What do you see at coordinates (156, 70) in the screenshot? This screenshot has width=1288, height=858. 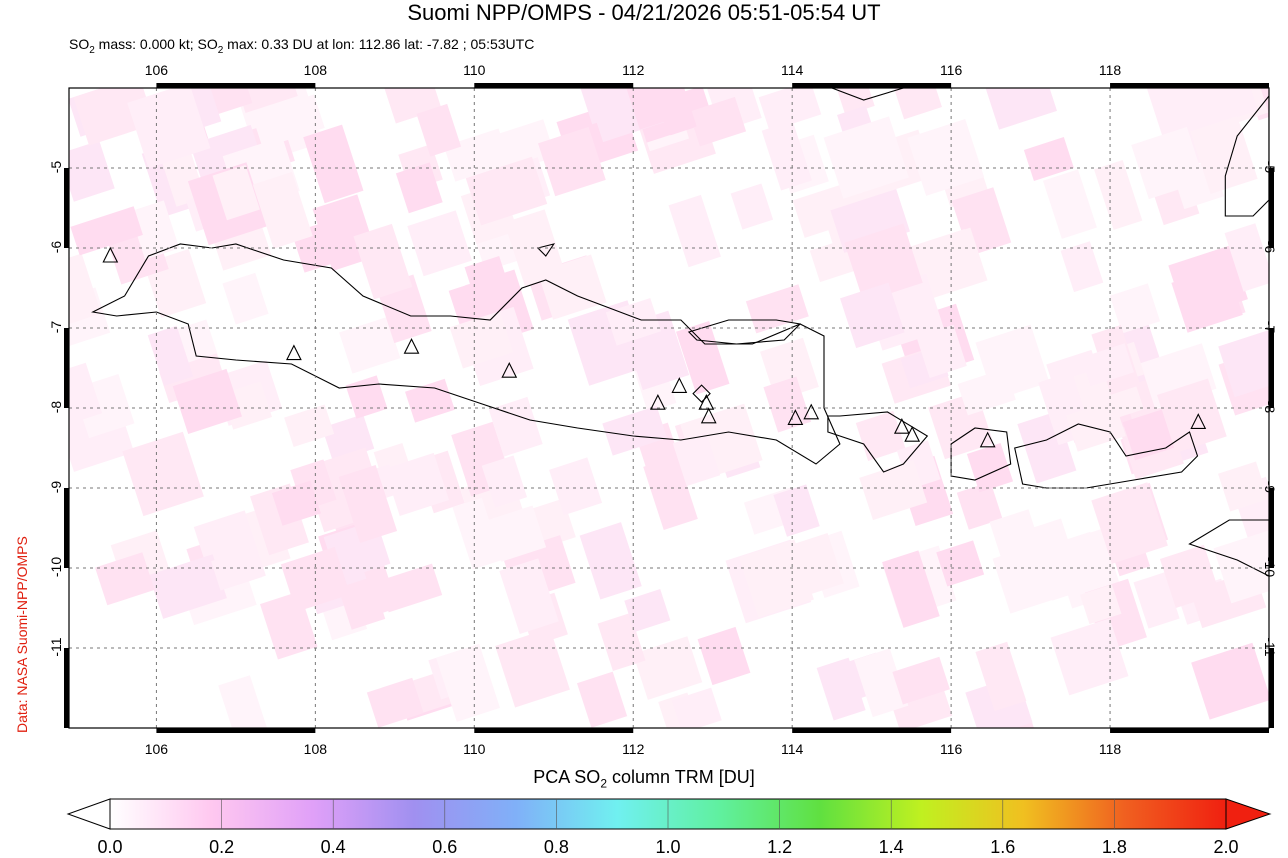 I see `x-tick-label-top: 106` at bounding box center [156, 70].